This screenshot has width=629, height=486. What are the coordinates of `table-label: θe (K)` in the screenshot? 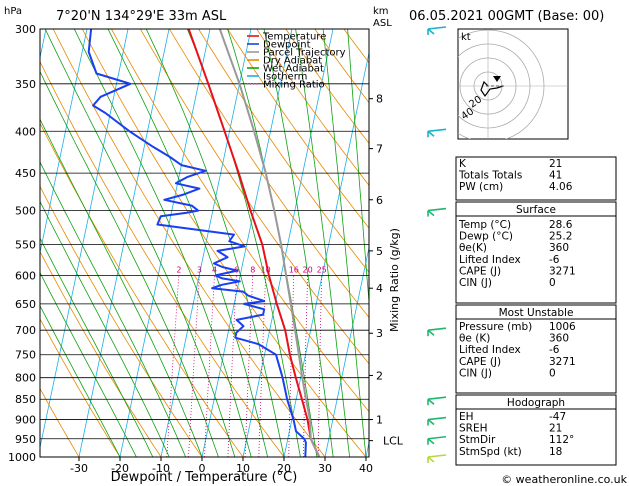 It's located at (474, 339).